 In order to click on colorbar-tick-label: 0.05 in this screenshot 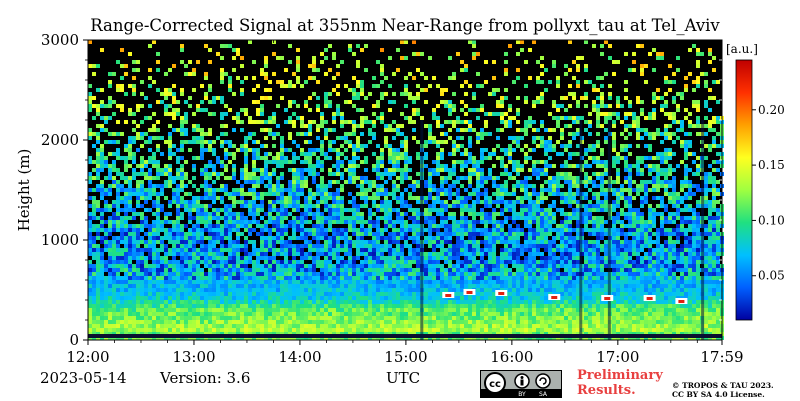, I will do `click(771, 276)`.